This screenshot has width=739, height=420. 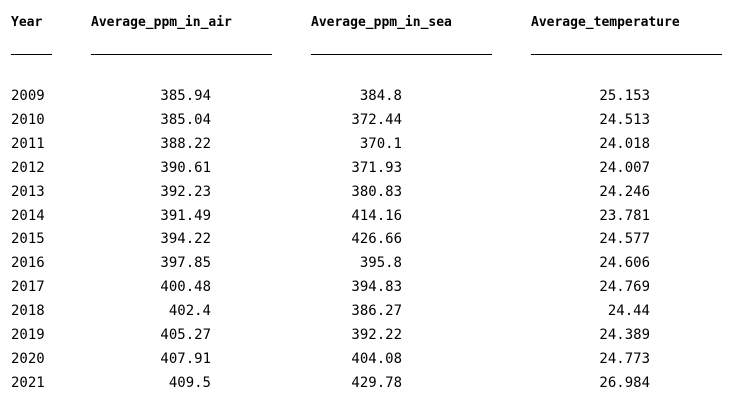 I want to click on cell-year: 2016, so click(x=28, y=263).